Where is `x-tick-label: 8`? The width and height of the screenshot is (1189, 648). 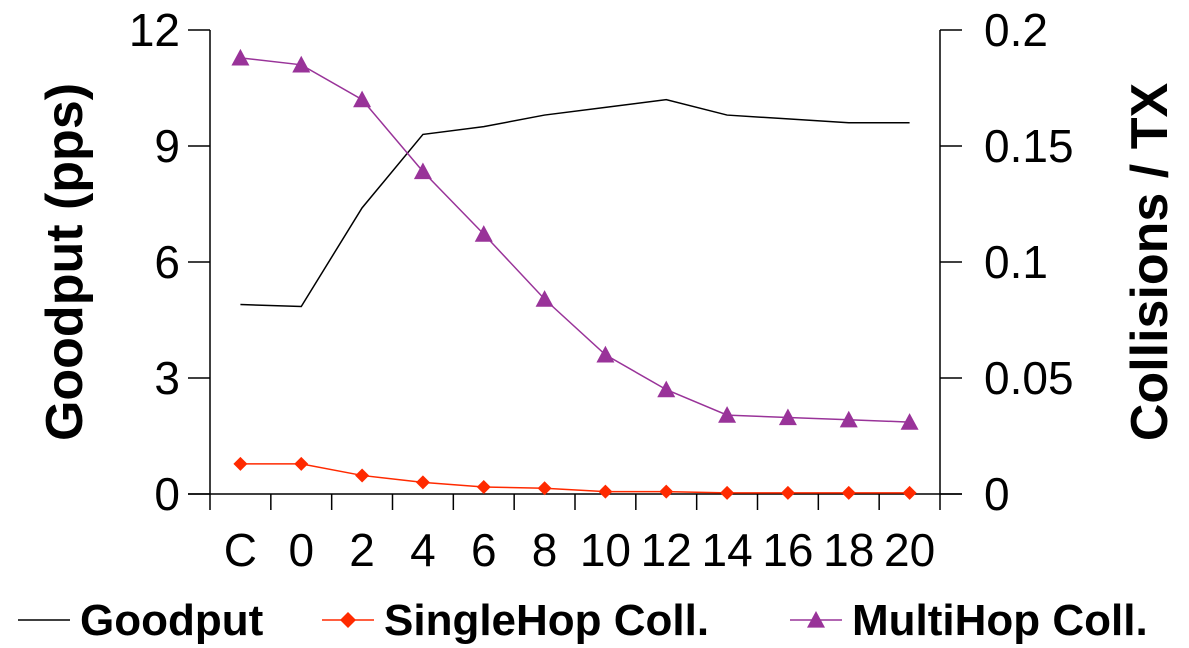
x-tick-label: 8 is located at coordinates (545, 550).